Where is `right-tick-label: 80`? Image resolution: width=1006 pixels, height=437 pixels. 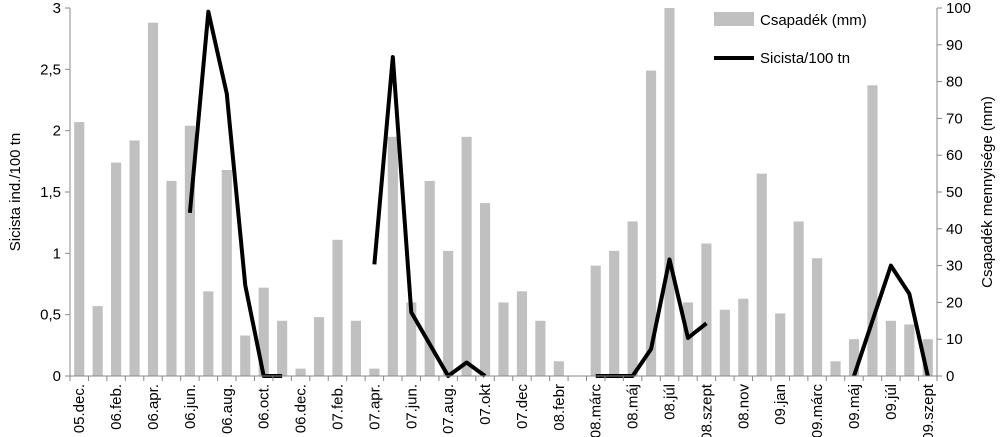 right-tick-label: 80 is located at coordinates (954, 82).